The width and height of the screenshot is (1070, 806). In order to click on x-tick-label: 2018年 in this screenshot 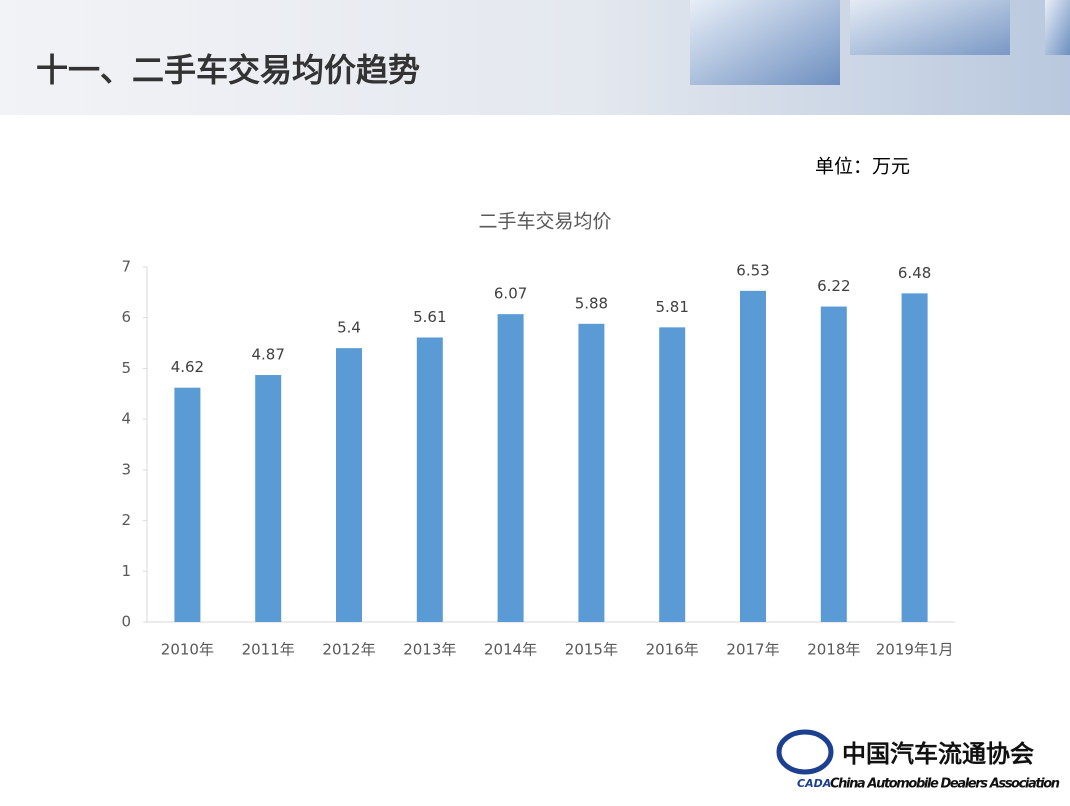, I will do `click(833, 650)`.